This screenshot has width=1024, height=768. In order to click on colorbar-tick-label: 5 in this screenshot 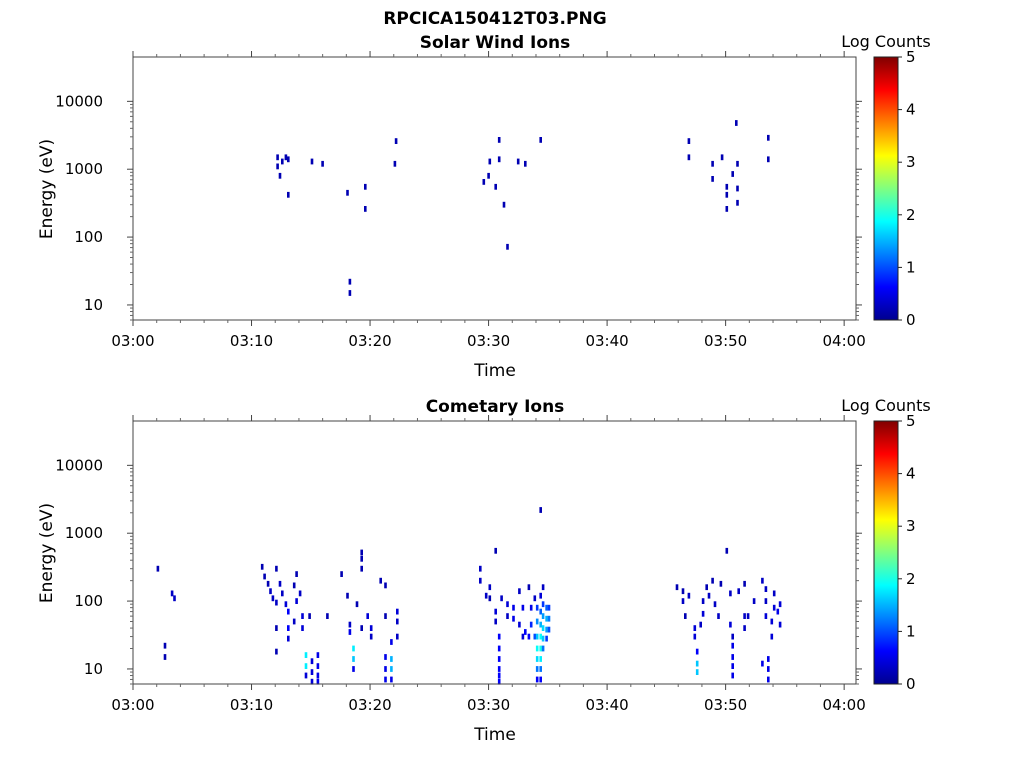, I will do `click(911, 57)`.